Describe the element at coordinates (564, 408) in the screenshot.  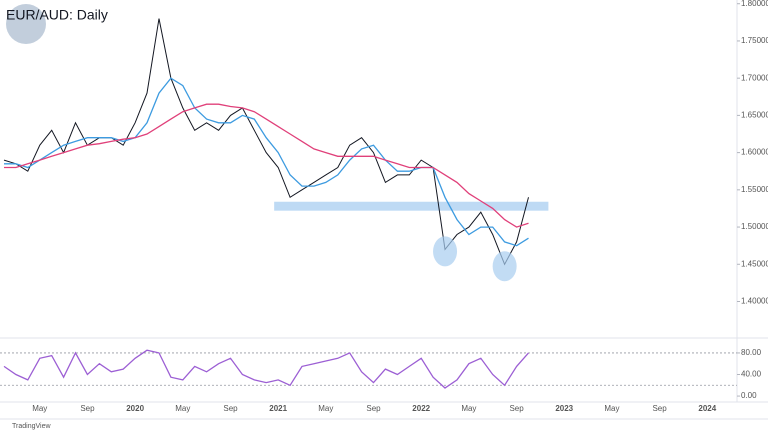
I see `x-tick-label: 2023` at that location.